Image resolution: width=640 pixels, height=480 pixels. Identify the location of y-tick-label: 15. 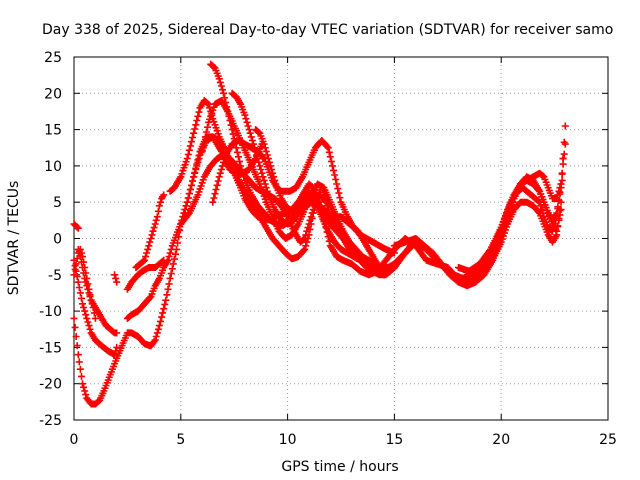
(53, 131).